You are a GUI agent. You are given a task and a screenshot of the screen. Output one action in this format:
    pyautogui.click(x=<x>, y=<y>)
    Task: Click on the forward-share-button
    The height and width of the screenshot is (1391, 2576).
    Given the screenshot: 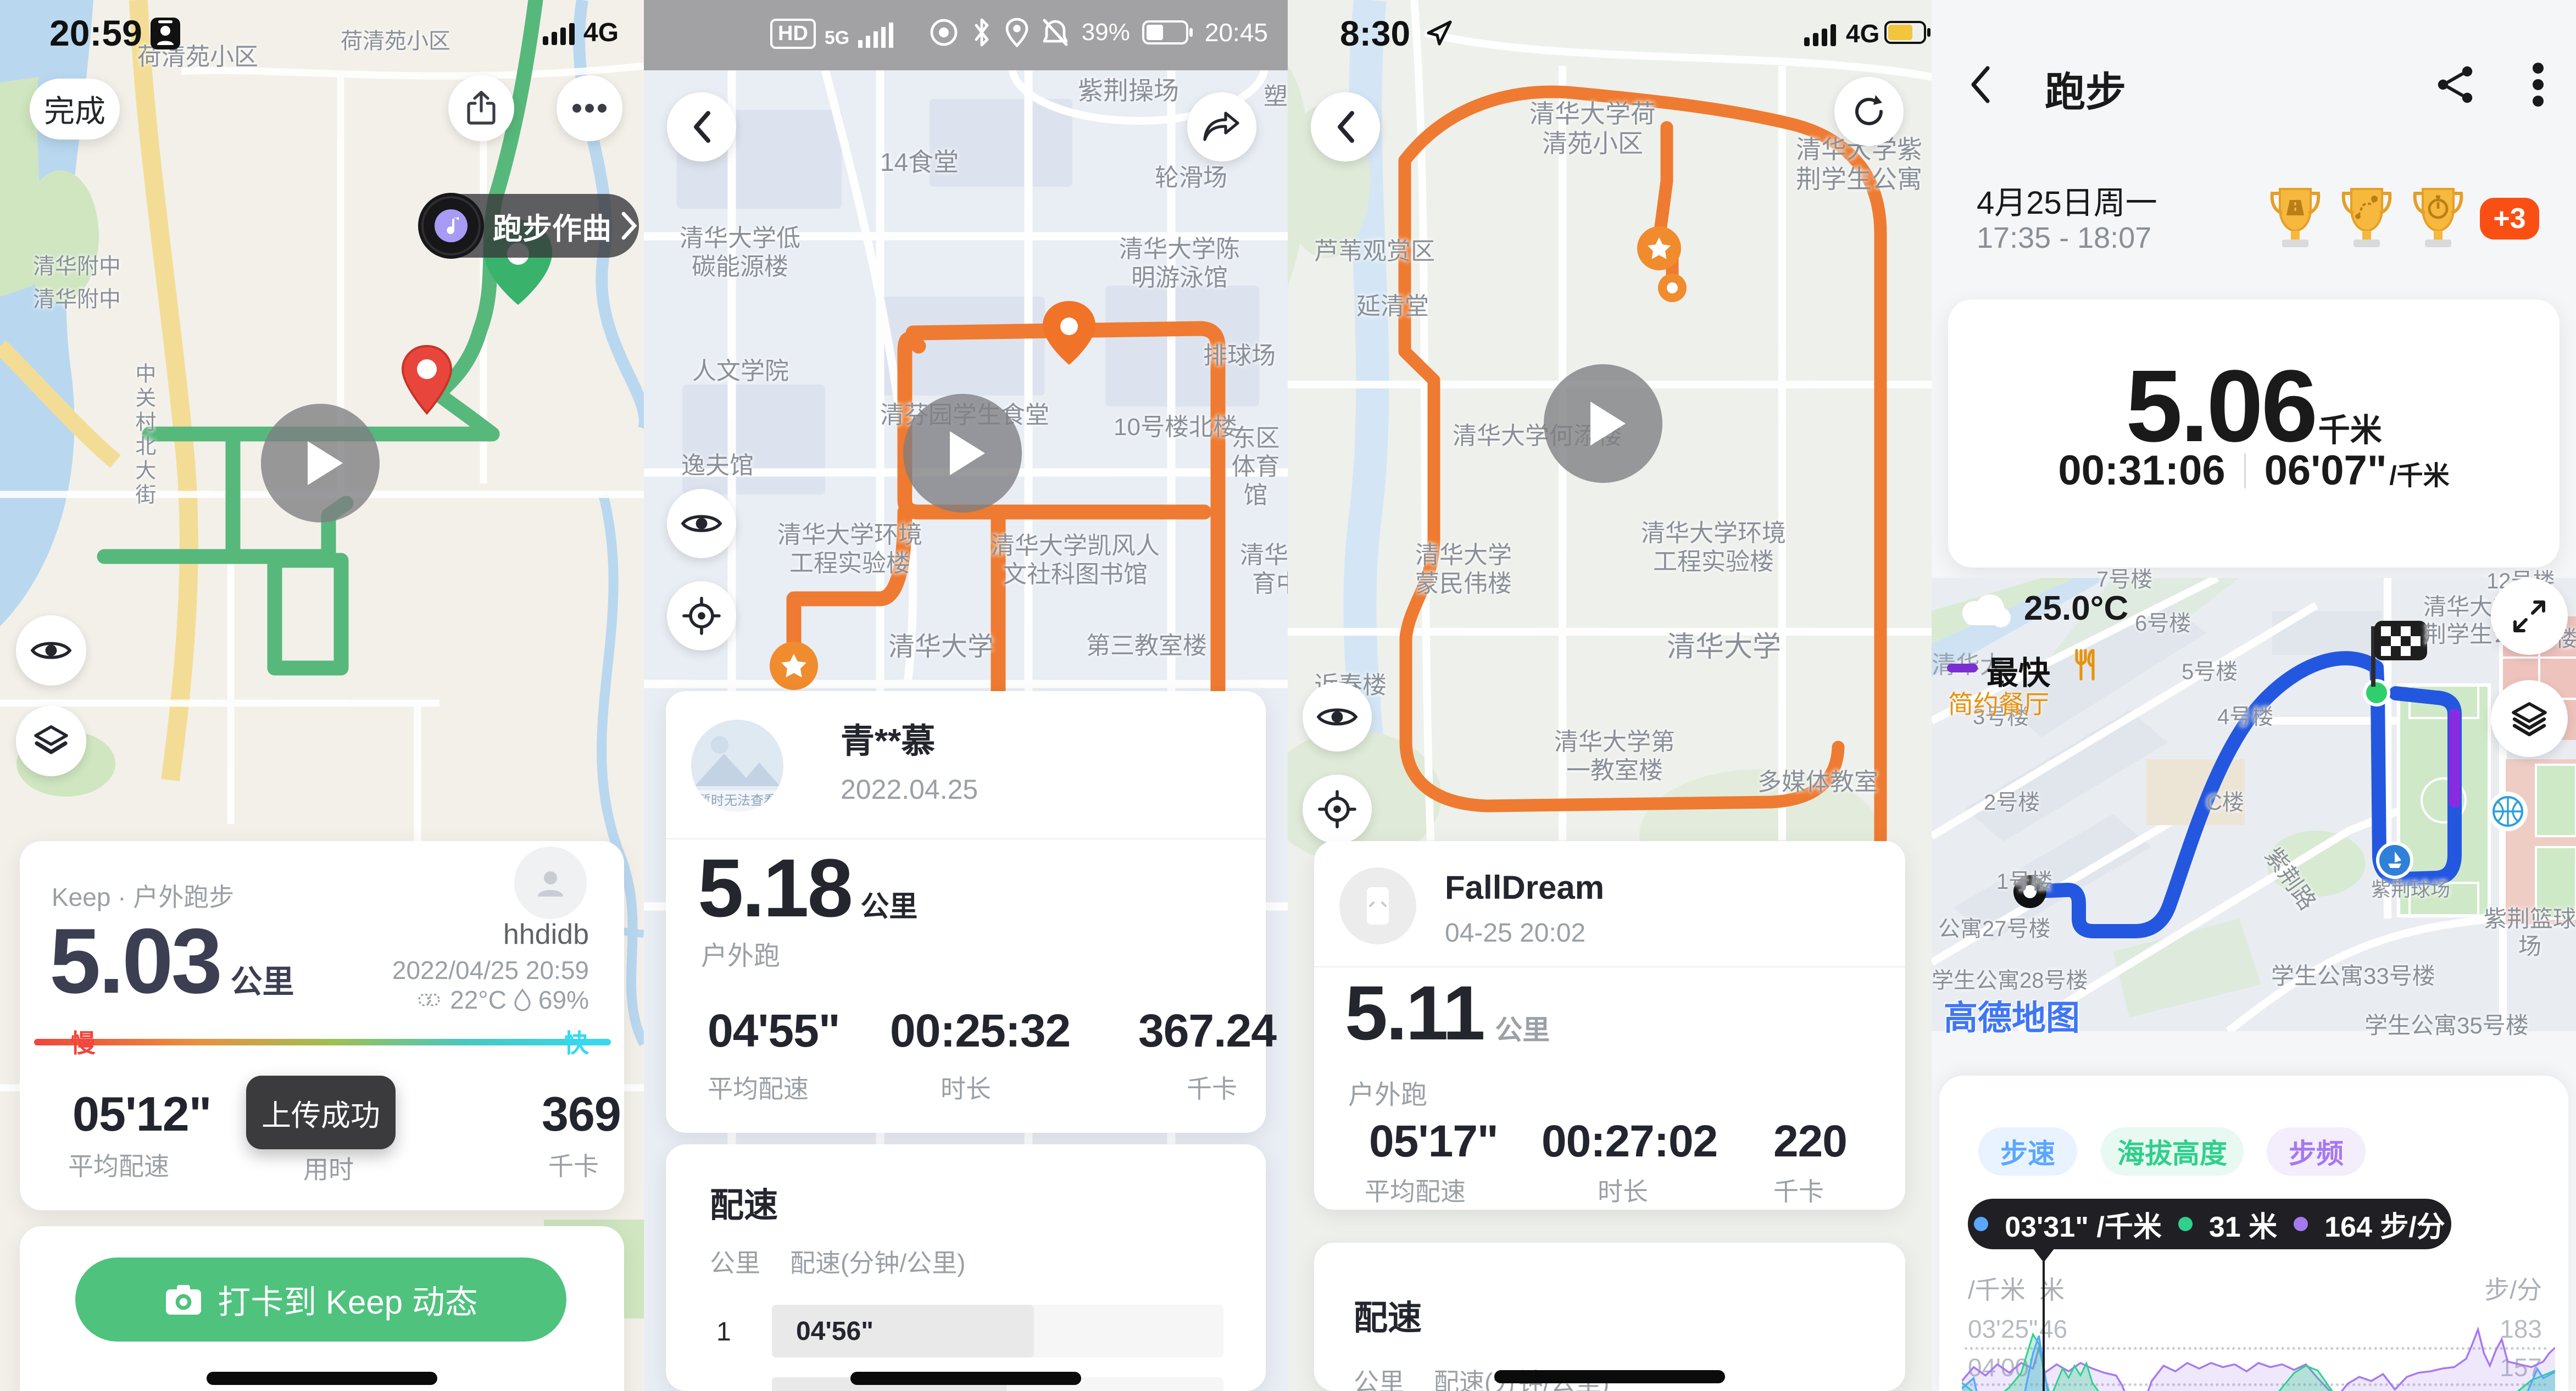 What is the action you would take?
    pyautogui.click(x=1221, y=127)
    